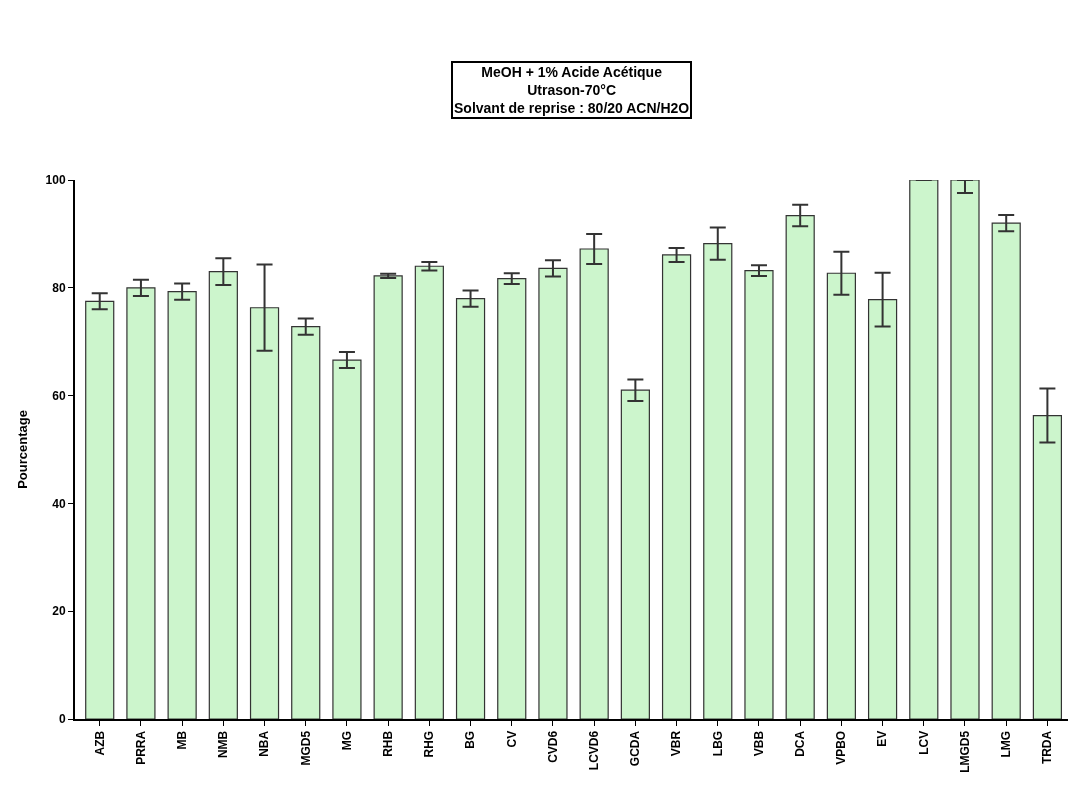 Image resolution: width=1083 pixels, height=804 pixels. What do you see at coordinates (1047, 747) in the screenshot?
I see `x-tick-label: TRDA` at bounding box center [1047, 747].